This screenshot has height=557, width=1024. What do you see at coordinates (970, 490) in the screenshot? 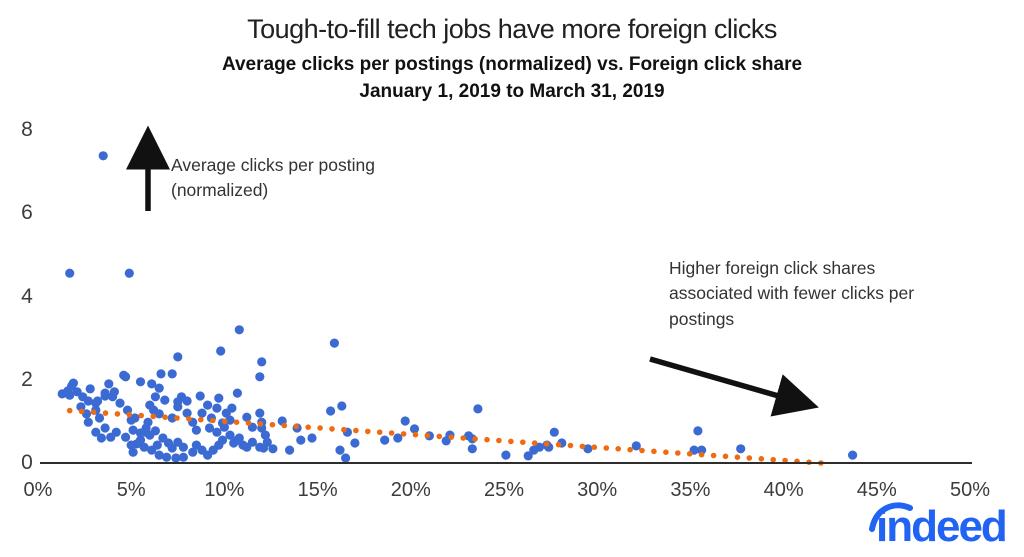
I see `x-tick-label: 50%` at bounding box center [970, 490].